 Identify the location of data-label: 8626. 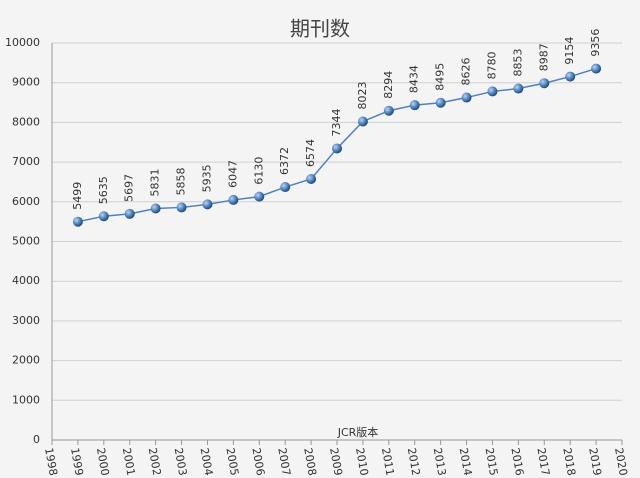
(466, 72).